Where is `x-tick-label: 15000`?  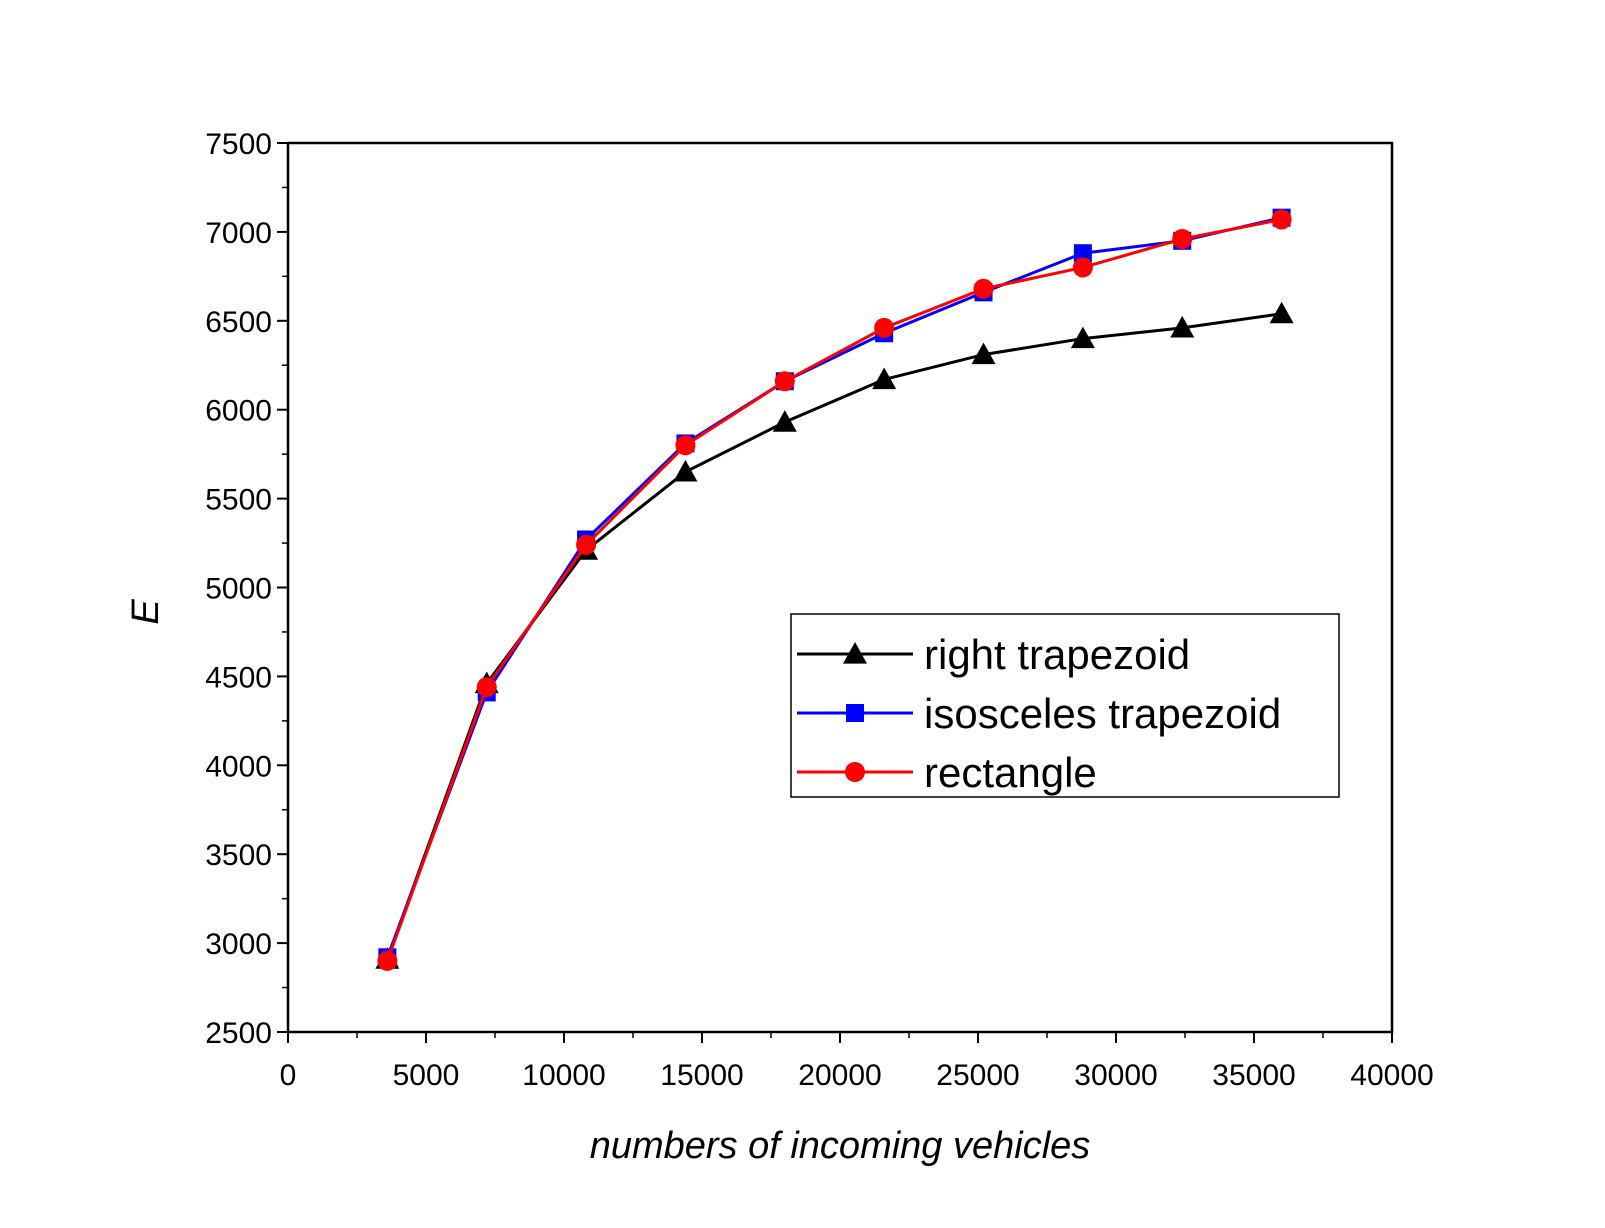
x-tick-label: 15000 is located at coordinates (701, 1075).